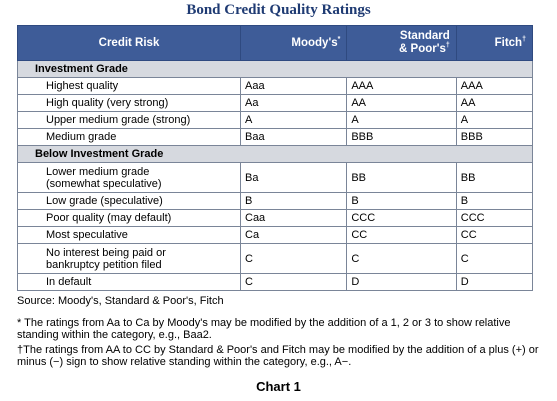 This screenshot has width=557, height=401. I want to click on sp-header-line1: Standard, so click(424, 36).